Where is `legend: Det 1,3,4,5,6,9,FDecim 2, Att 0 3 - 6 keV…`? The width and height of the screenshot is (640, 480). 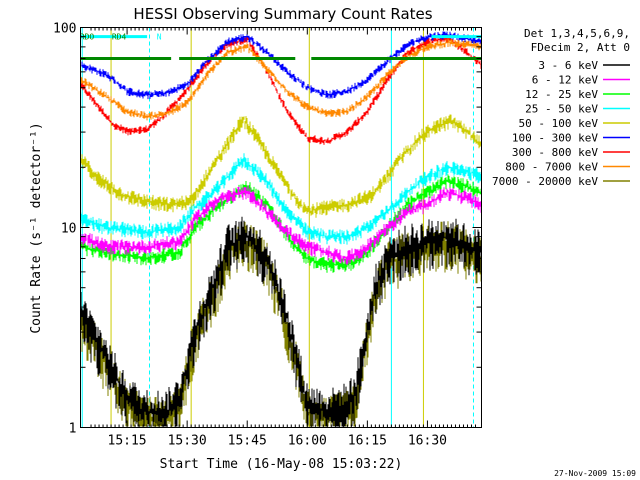 legend: Det 1,3,4,5,6,9,FDecim 2, Att 0 3 - 6 keV… is located at coordinates (561, 107).